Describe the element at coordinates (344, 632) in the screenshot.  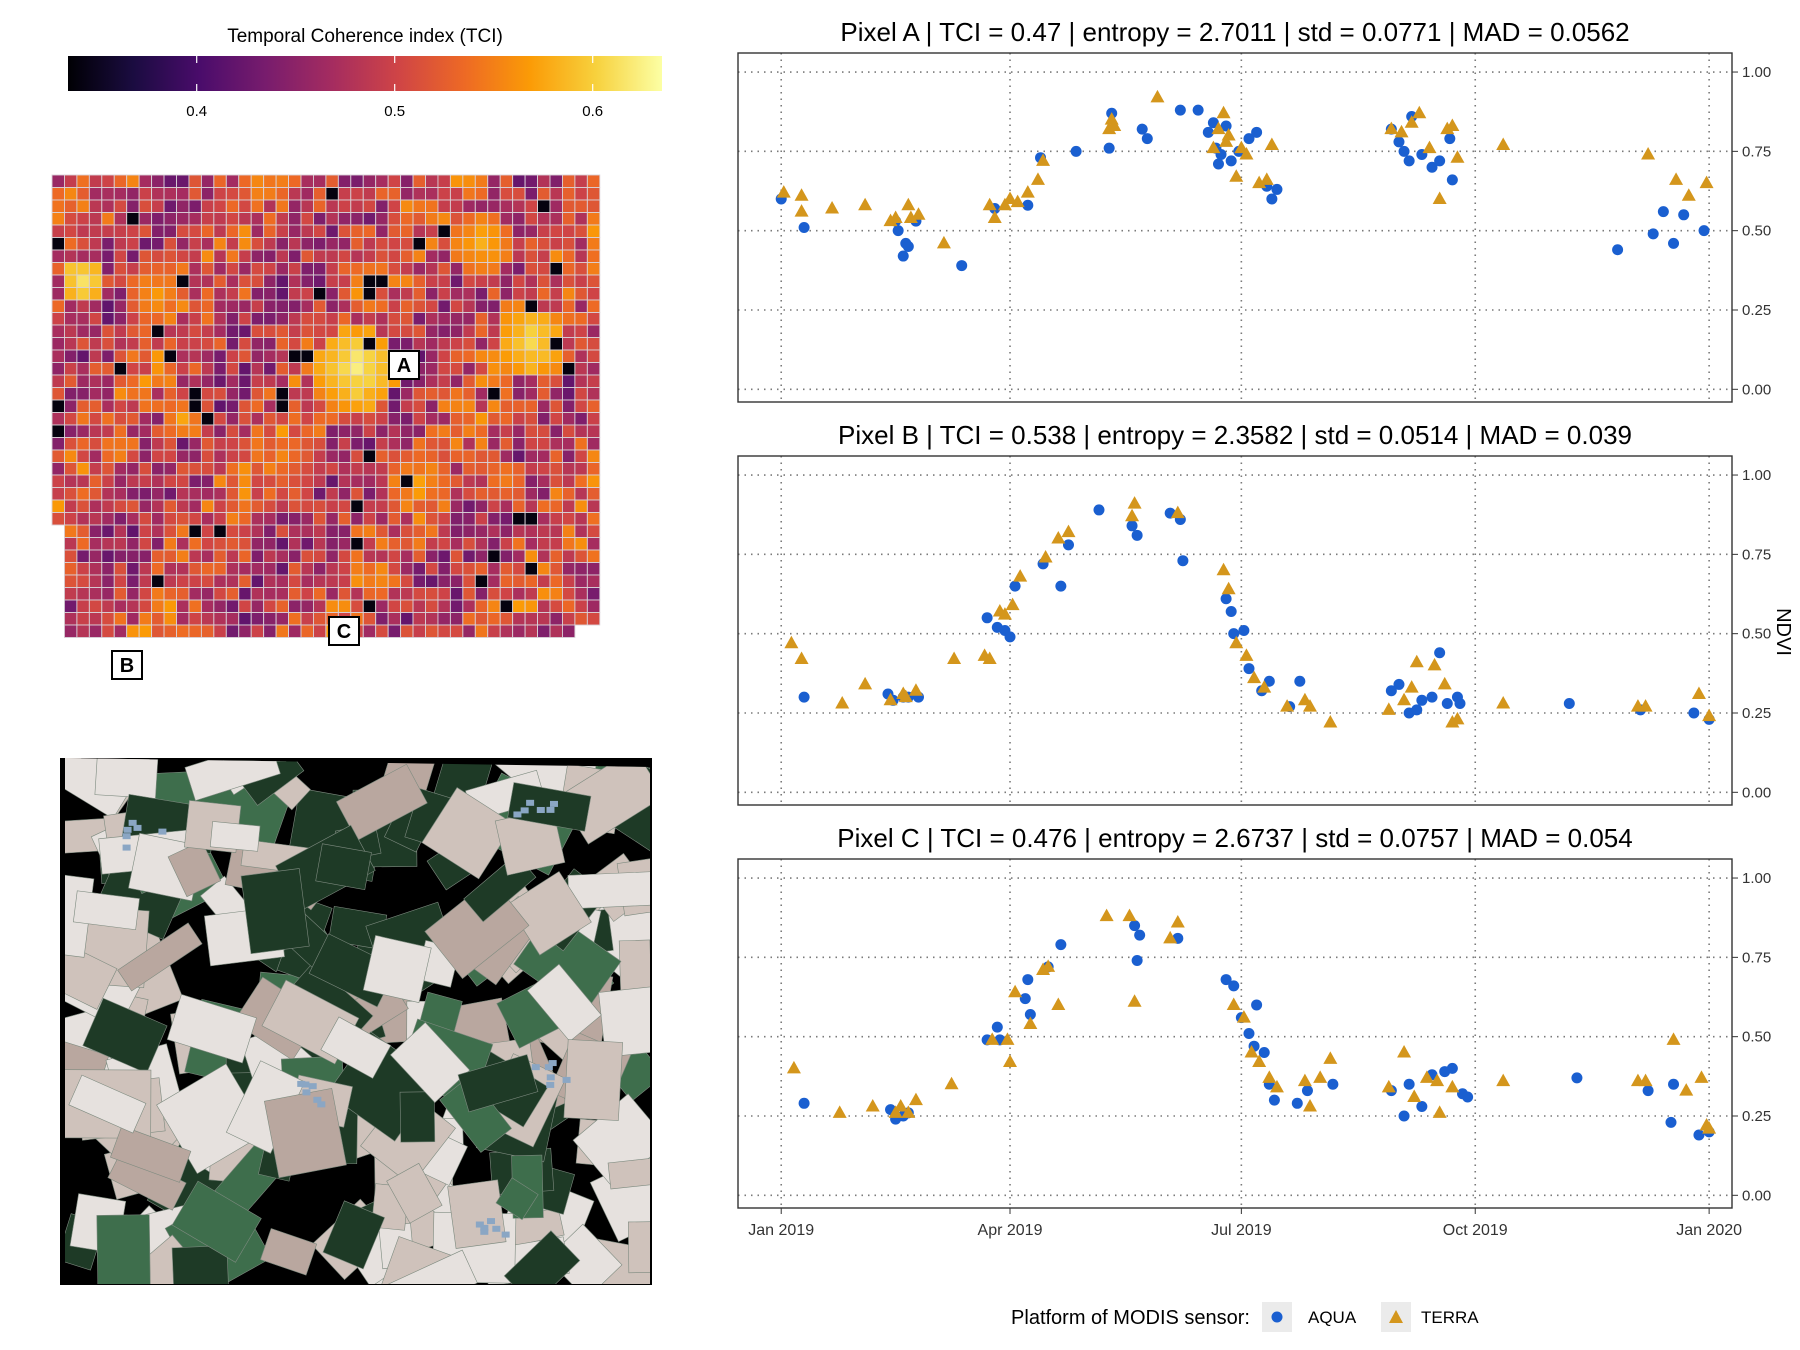
I see `pixel-label-C-text: C` at that location.